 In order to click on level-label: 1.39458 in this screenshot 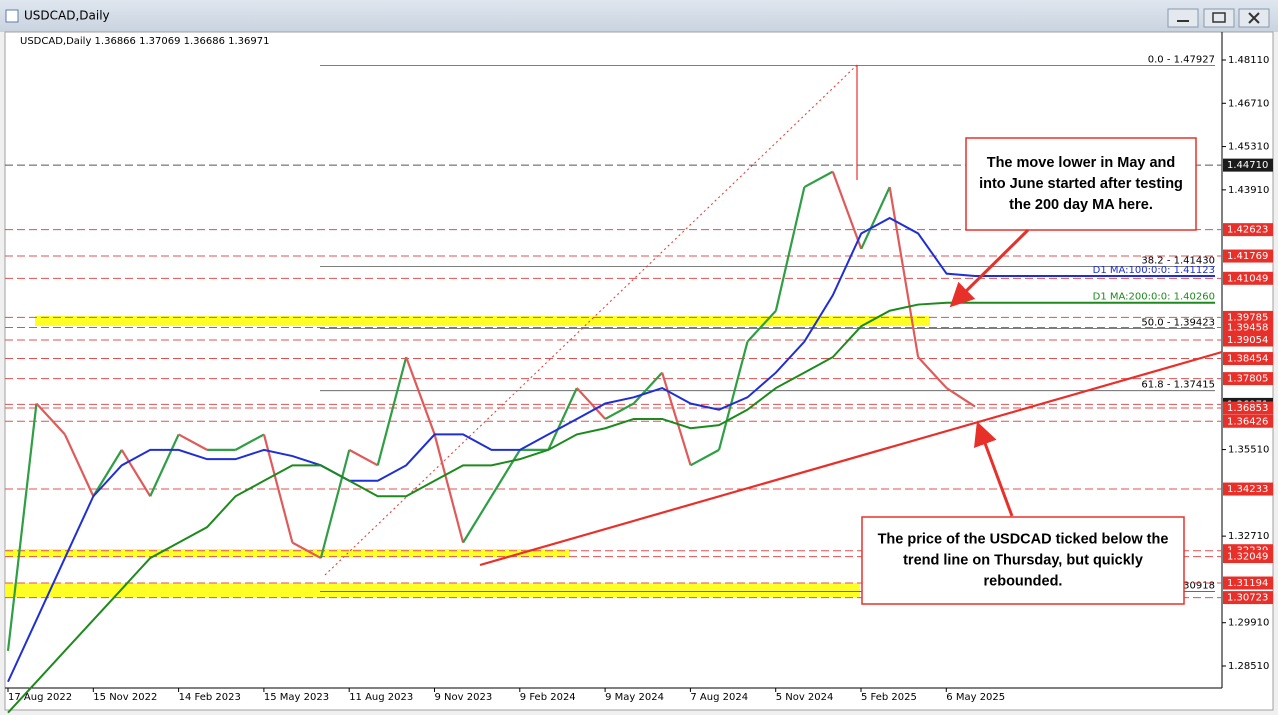, I will do `click(1247, 328)`.